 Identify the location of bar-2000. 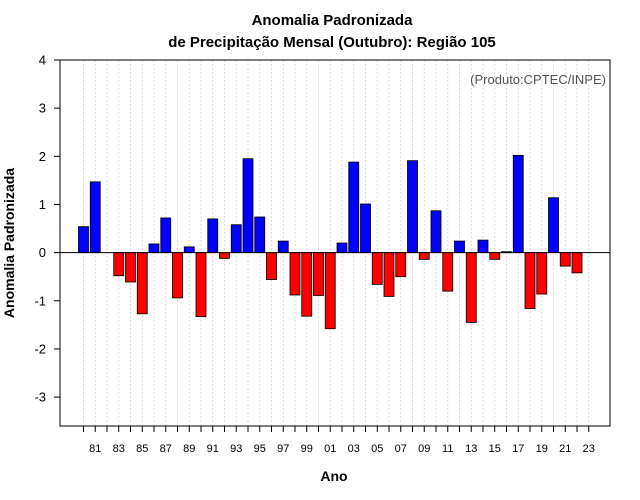
(318, 274).